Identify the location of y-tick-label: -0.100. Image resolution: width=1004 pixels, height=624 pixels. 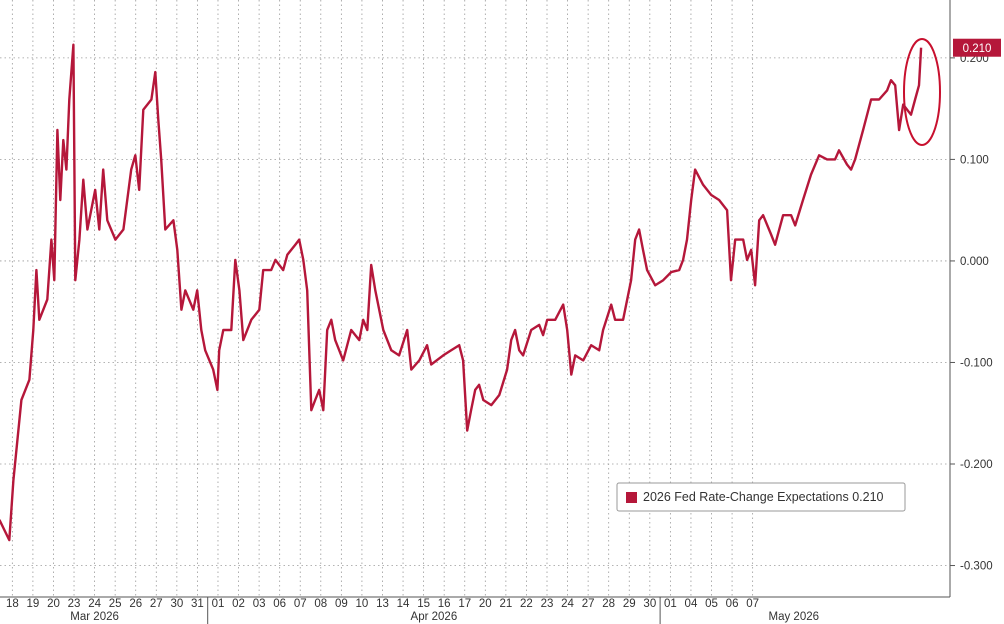
(976, 363).